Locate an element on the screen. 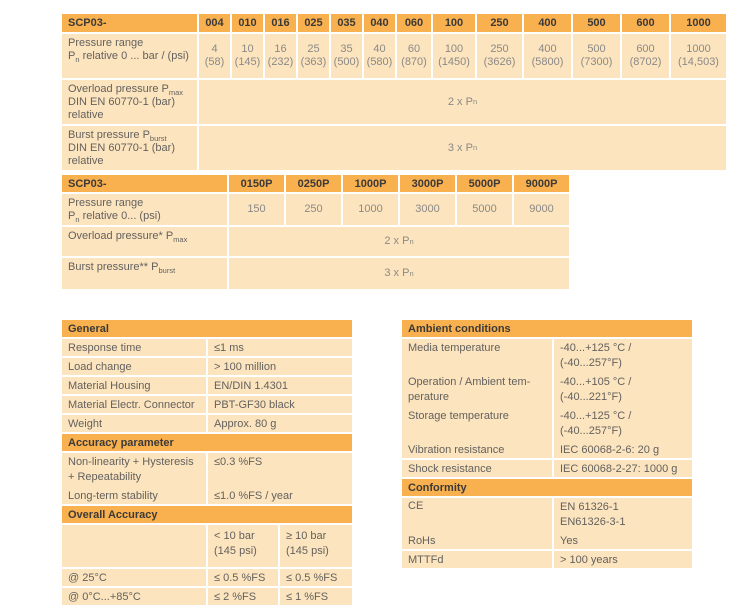 The width and height of the screenshot is (734, 605). spec-value: ≤ 2 %FS is located at coordinates (243, 596).